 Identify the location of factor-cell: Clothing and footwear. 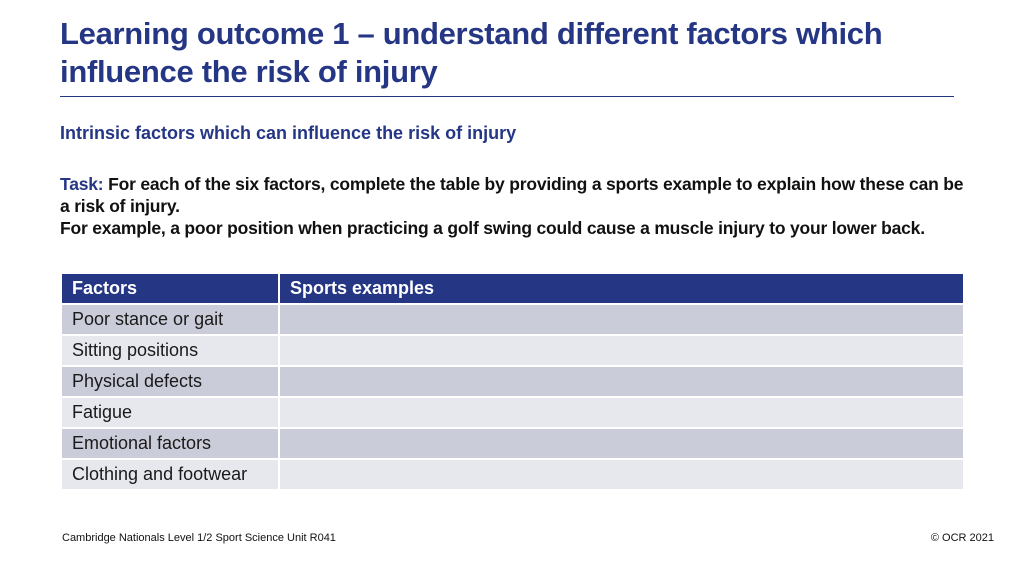
(170, 474).